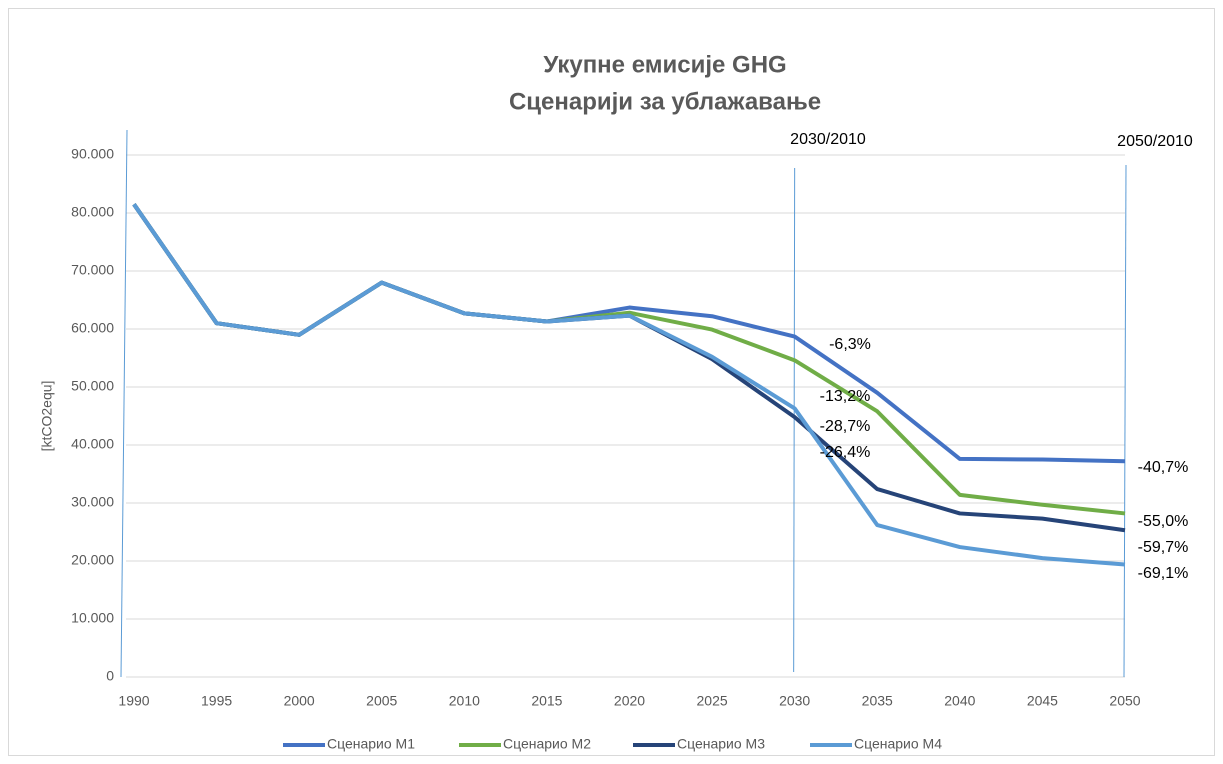  What do you see at coordinates (1042, 701) in the screenshot?
I see `x-tick-label: 2045` at bounding box center [1042, 701].